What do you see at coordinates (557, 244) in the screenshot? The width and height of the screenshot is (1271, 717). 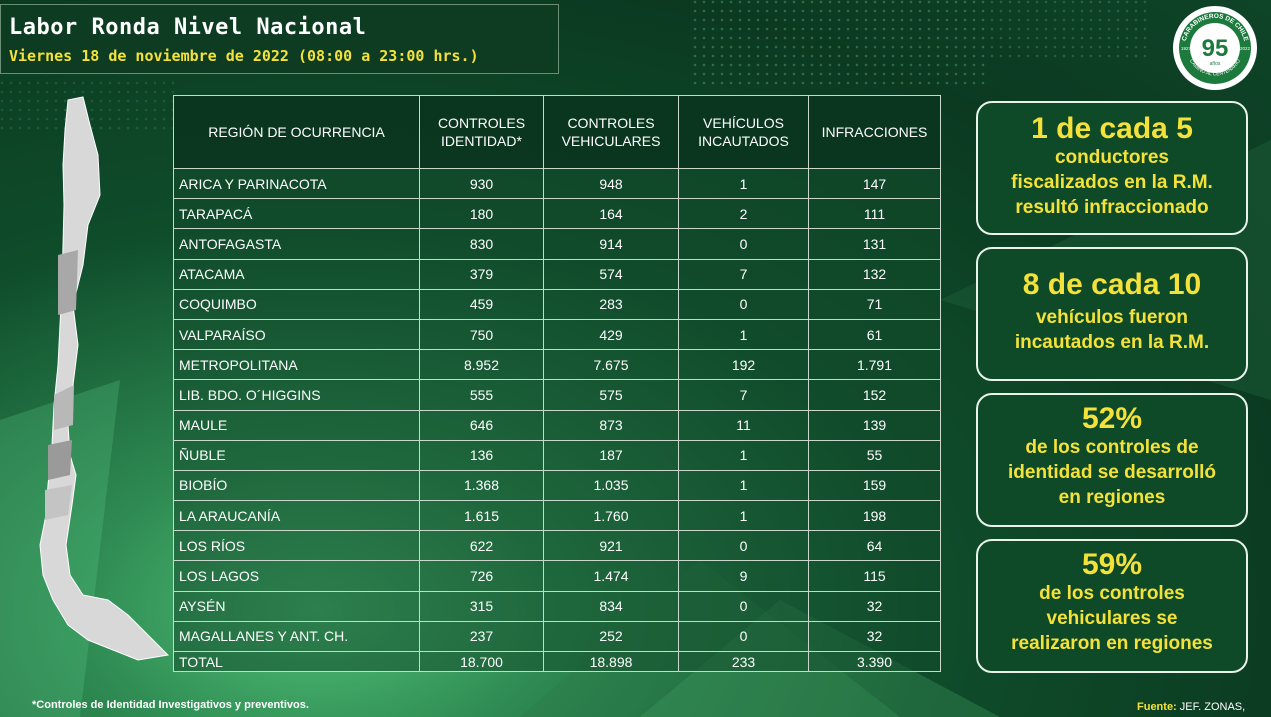 I see `table-row: ANTOFAGASTA 830 914 0 131` at bounding box center [557, 244].